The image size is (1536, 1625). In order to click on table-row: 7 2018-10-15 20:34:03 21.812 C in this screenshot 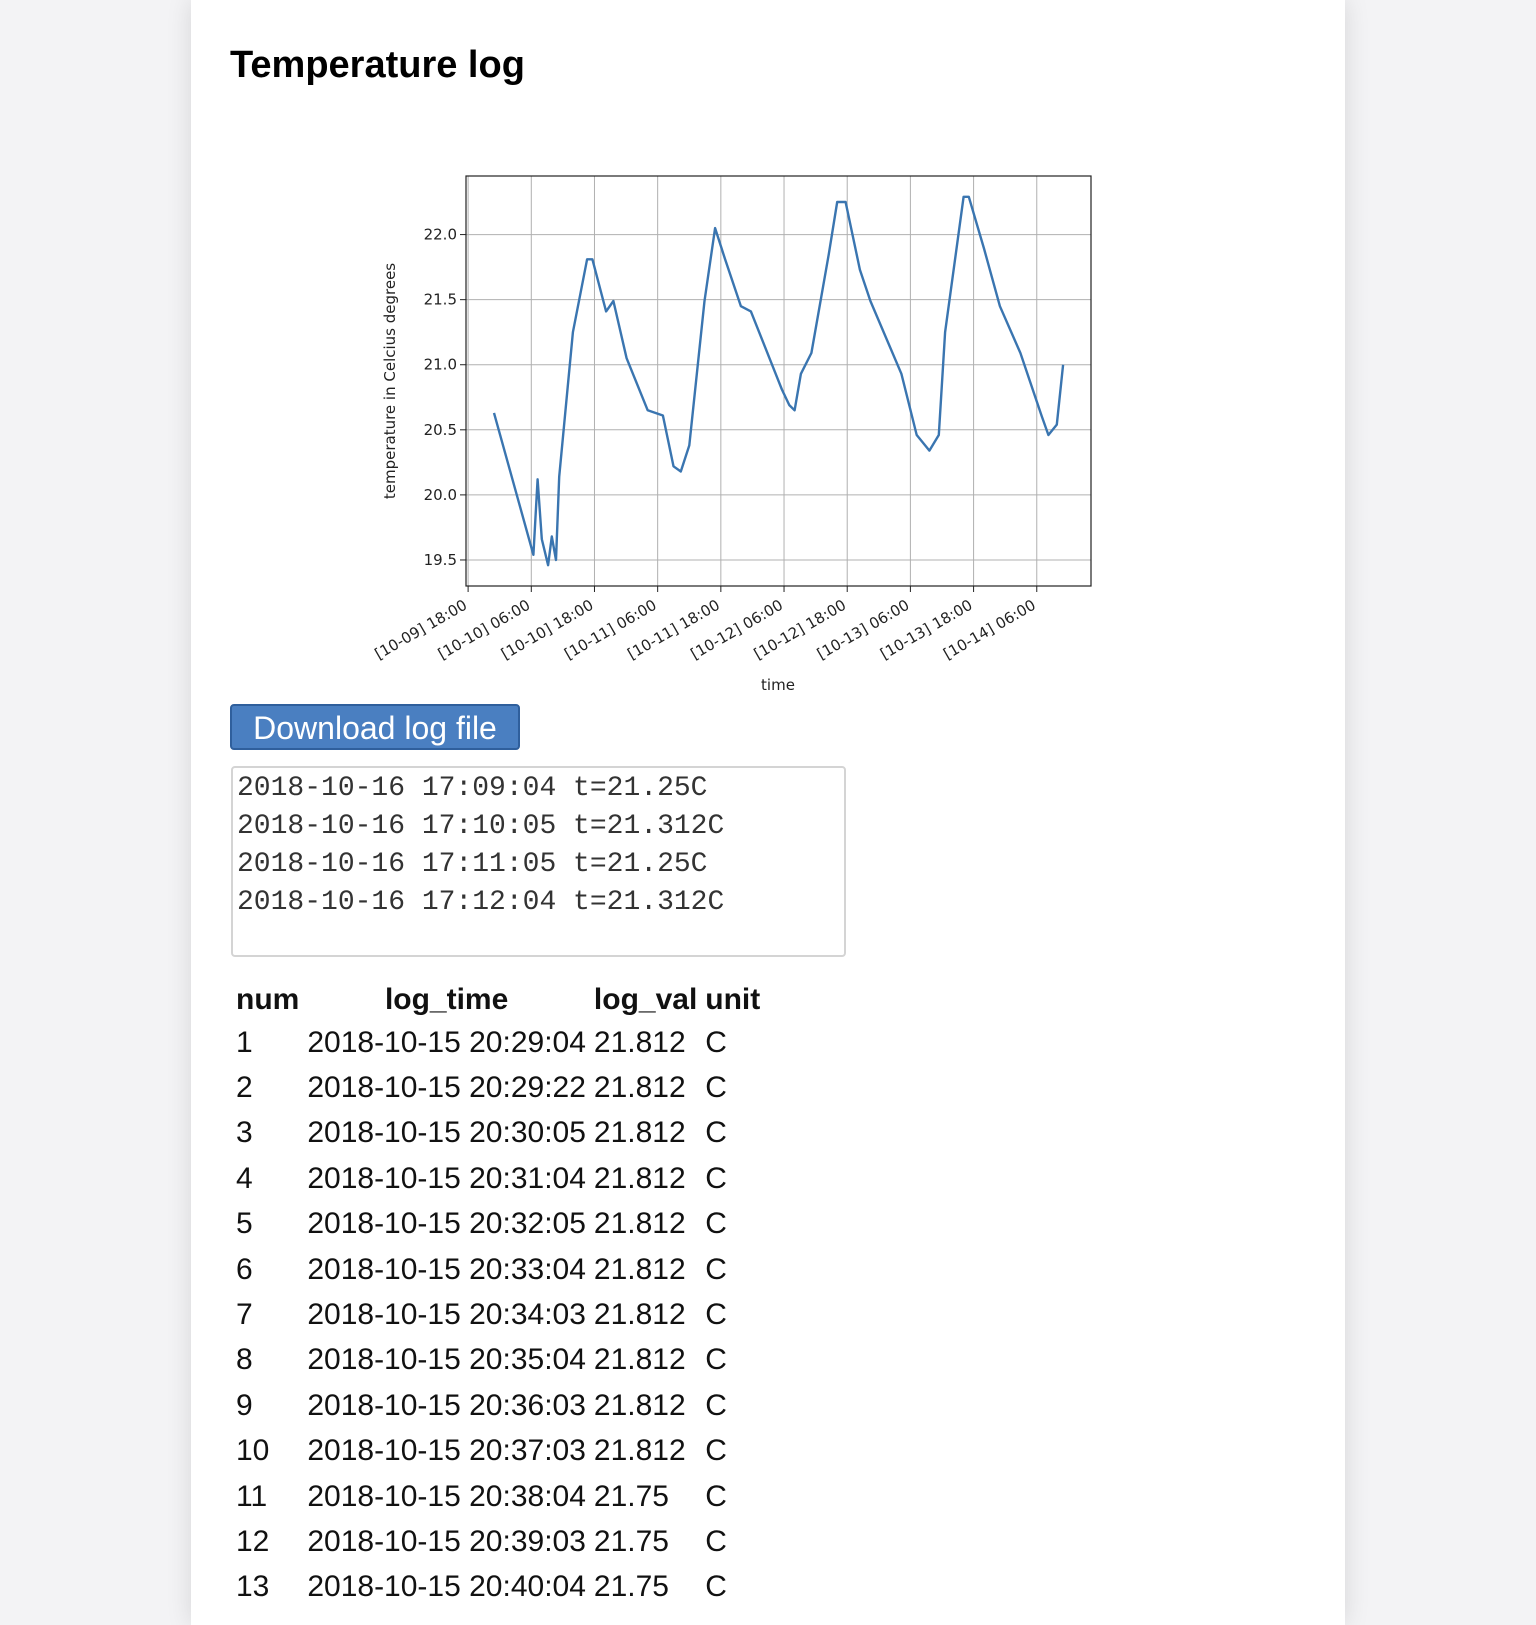, I will do `click(498, 1314)`.